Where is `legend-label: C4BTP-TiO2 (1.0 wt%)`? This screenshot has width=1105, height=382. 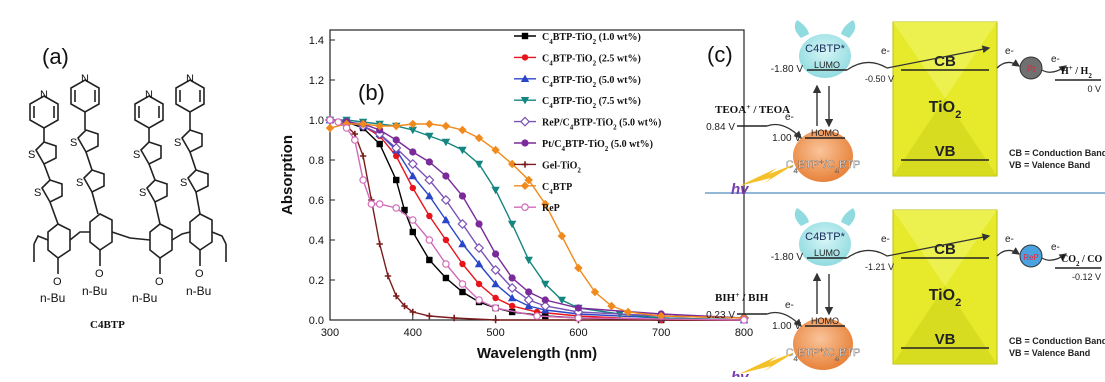
legend-label: C4BTP-TiO2 (1.0 wt%) is located at coordinates (591, 39).